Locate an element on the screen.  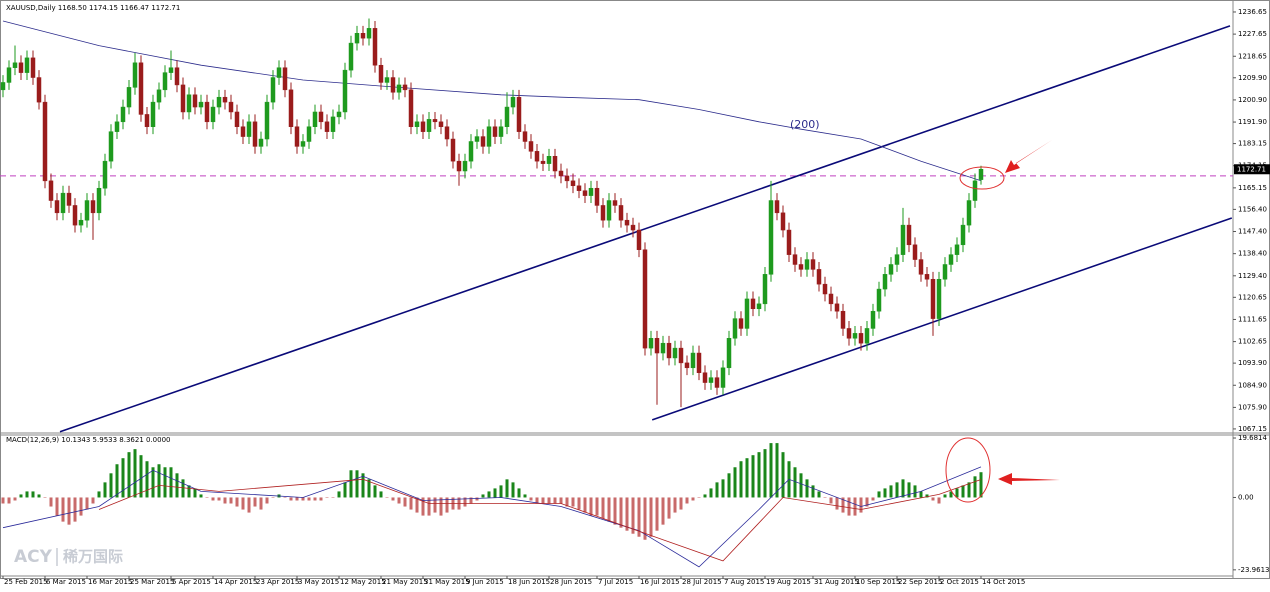
x-tick-label: 28 Jul 2015 is located at coordinates (702, 582).